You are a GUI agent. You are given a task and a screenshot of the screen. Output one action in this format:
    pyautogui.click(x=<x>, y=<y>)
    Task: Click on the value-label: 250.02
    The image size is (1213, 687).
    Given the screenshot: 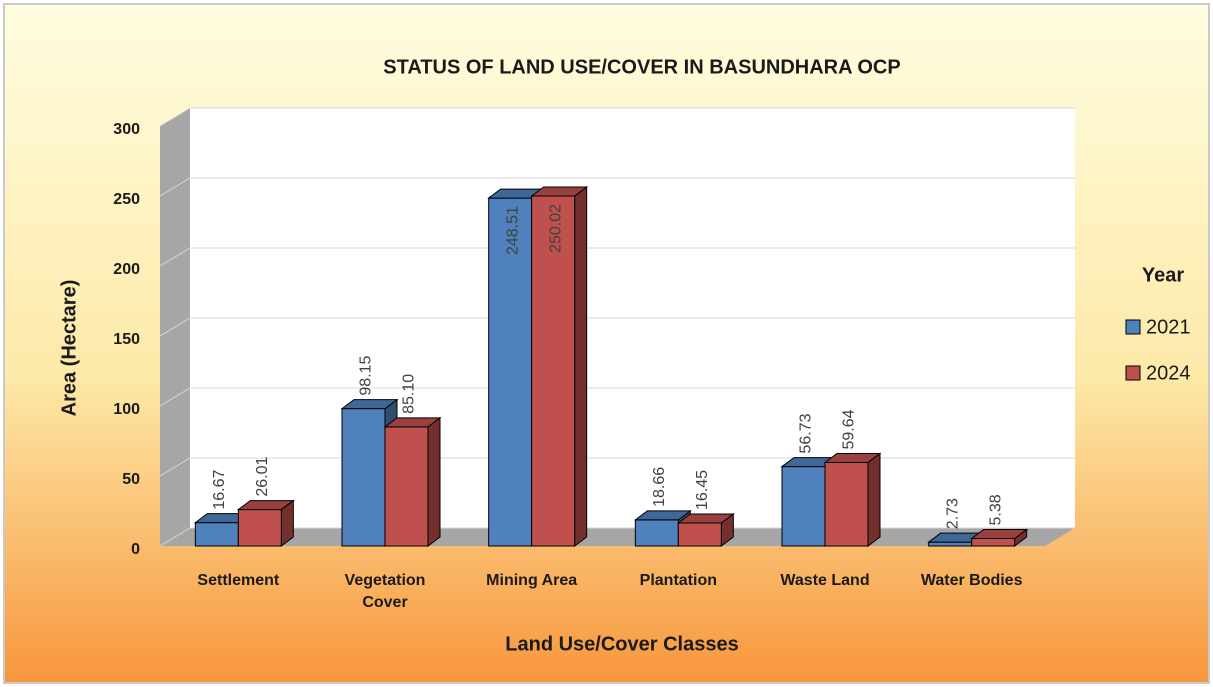 What is the action you would take?
    pyautogui.click(x=555, y=228)
    